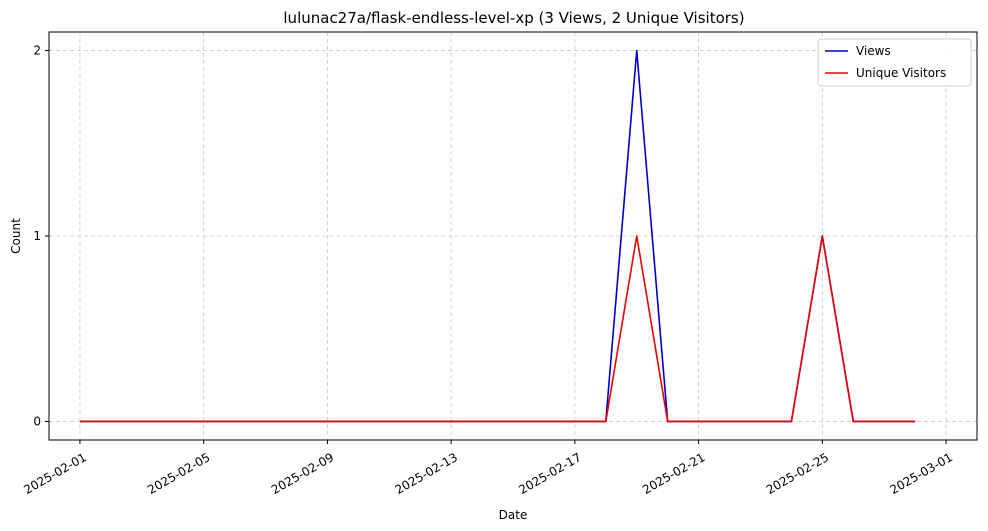  I want to click on legend-label: Views, so click(873, 51).